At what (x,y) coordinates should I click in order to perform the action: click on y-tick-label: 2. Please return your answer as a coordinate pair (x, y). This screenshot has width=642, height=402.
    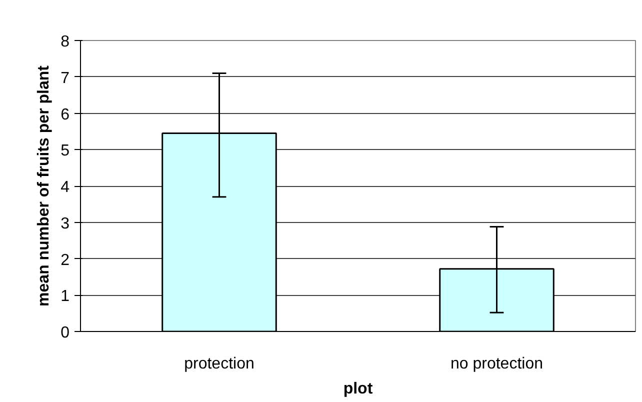
    Looking at the image, I should click on (65, 260).